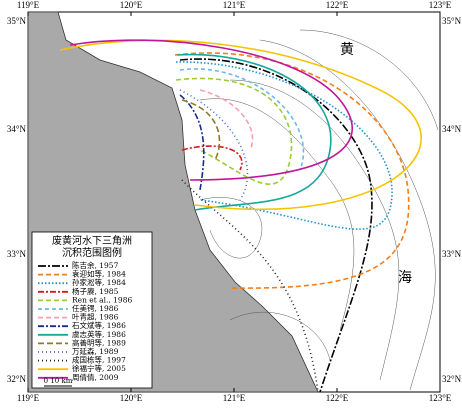 The height and width of the screenshot is (410, 462). What do you see at coordinates (95, 351) in the screenshot?
I see `legend-label: 万延森, 1989` at bounding box center [95, 351].